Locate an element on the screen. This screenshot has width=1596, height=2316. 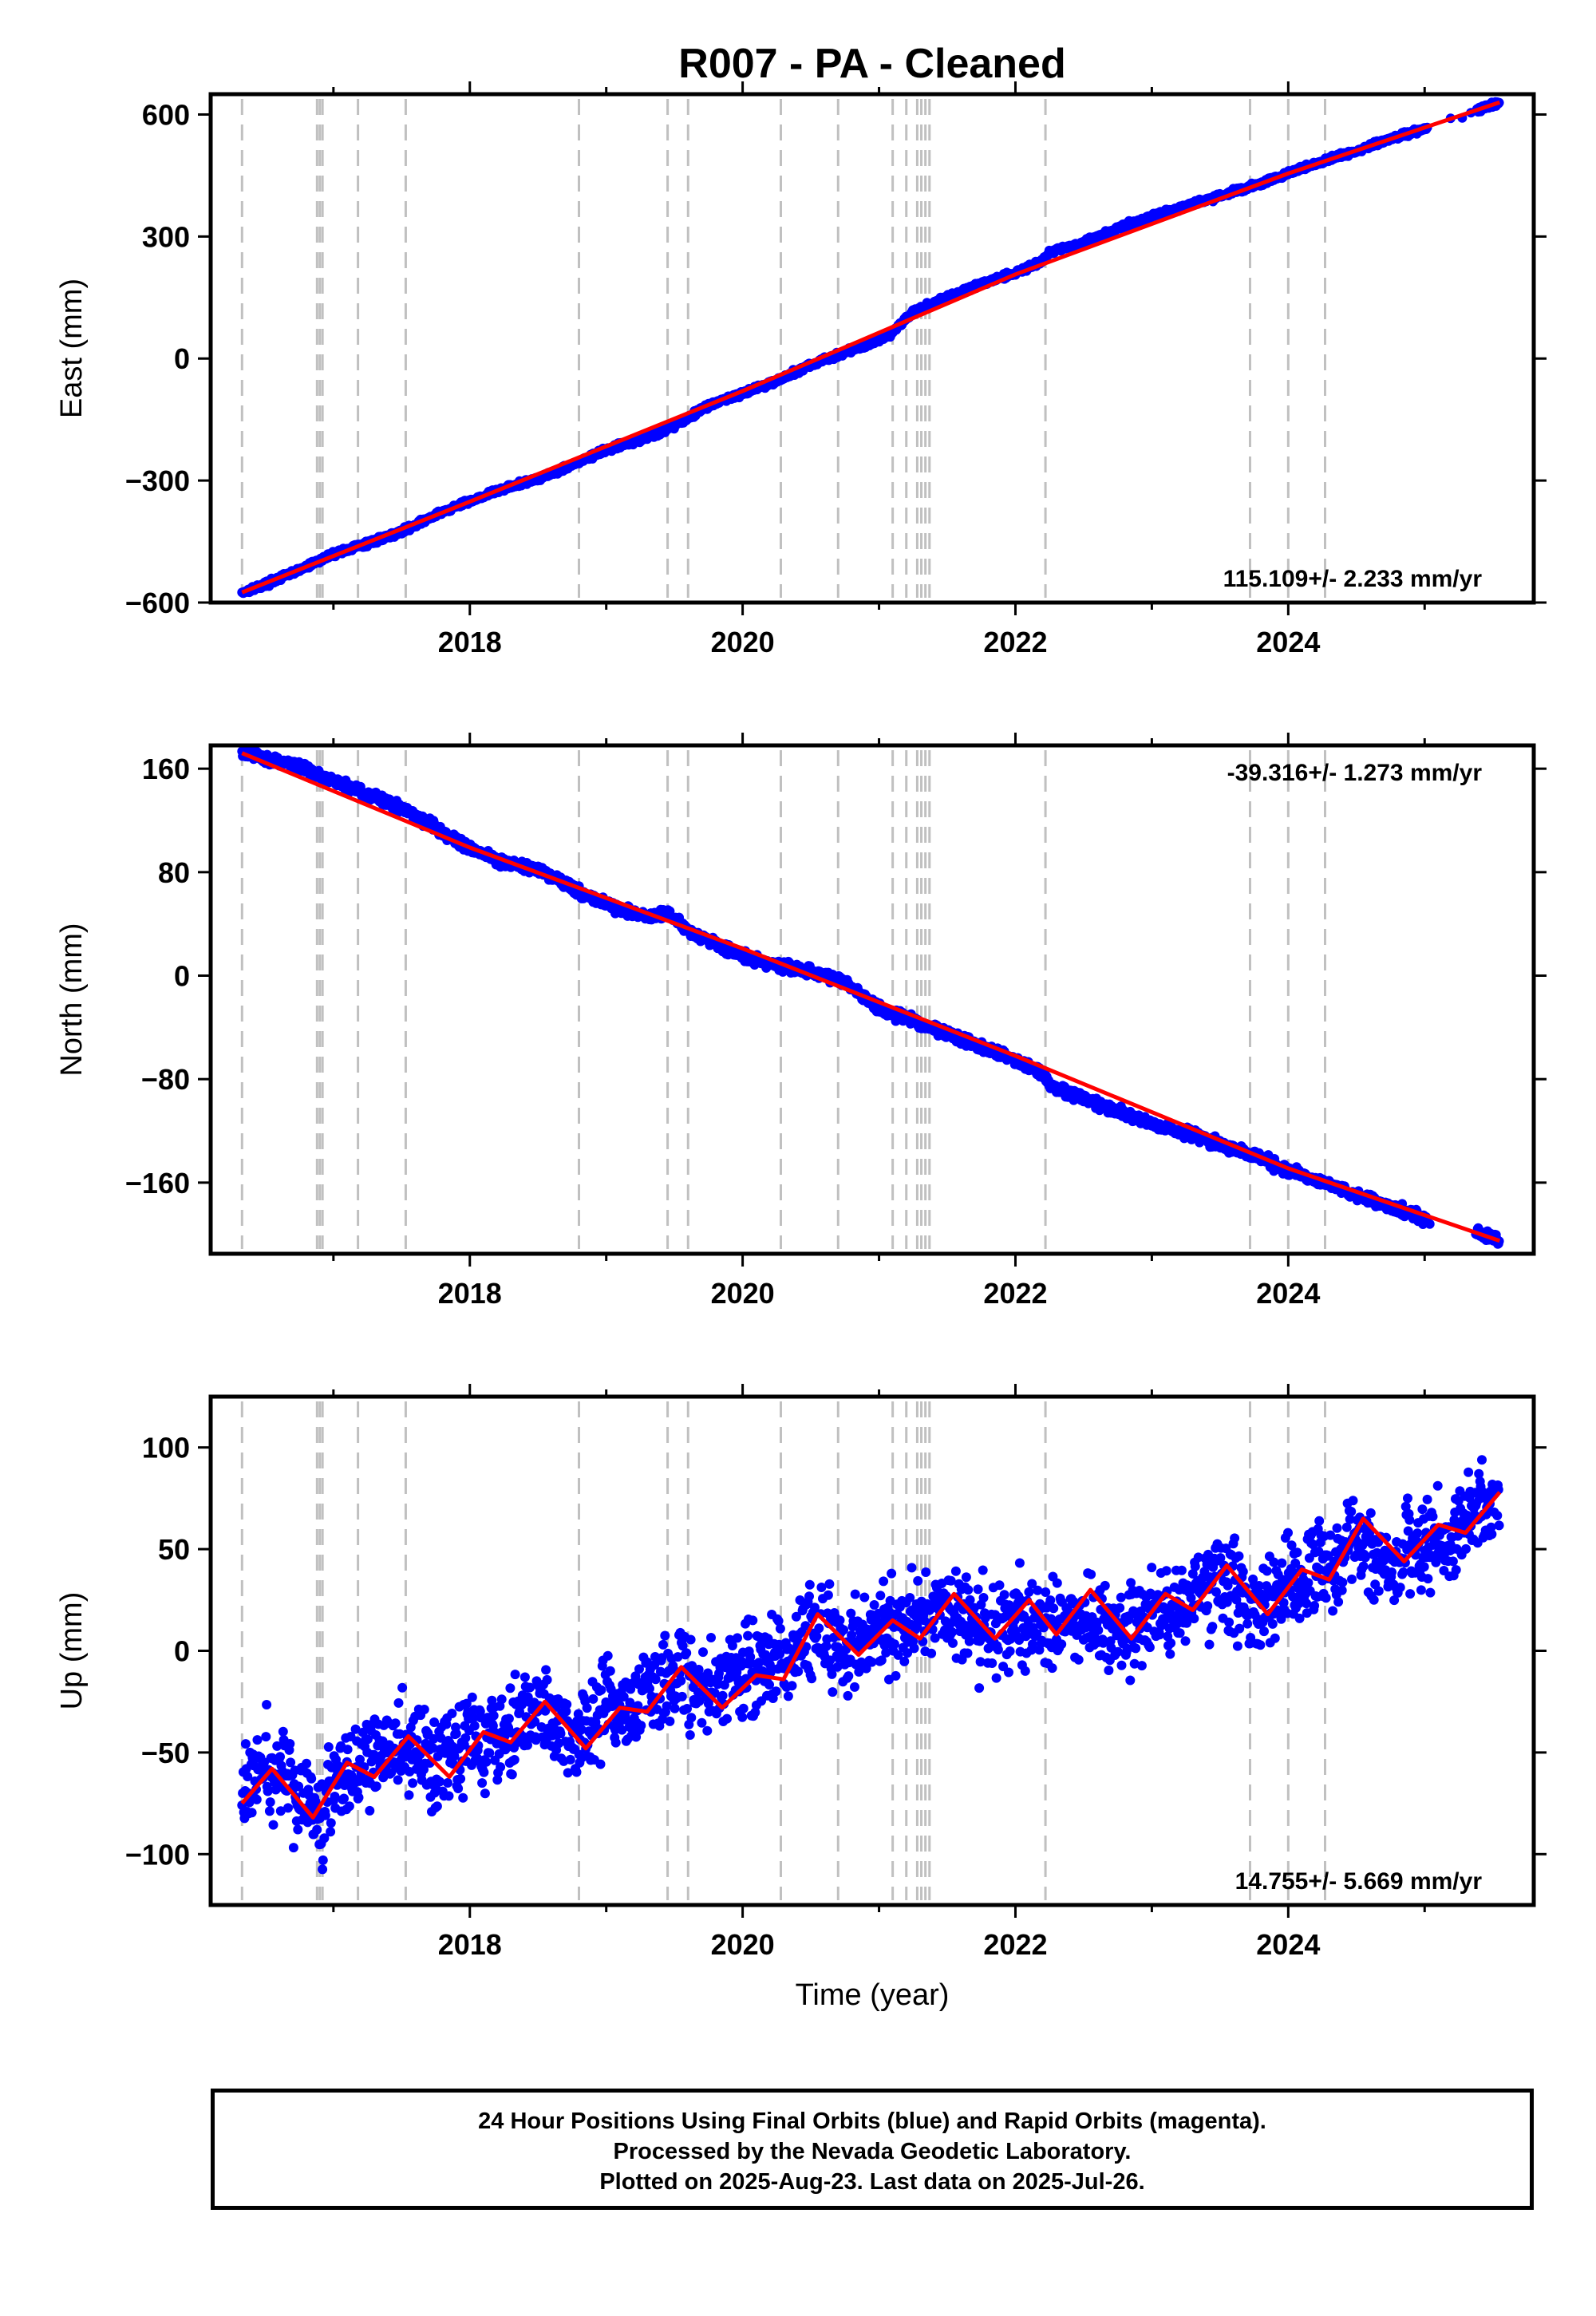
y-tick-label: 300 is located at coordinates (166, 236).